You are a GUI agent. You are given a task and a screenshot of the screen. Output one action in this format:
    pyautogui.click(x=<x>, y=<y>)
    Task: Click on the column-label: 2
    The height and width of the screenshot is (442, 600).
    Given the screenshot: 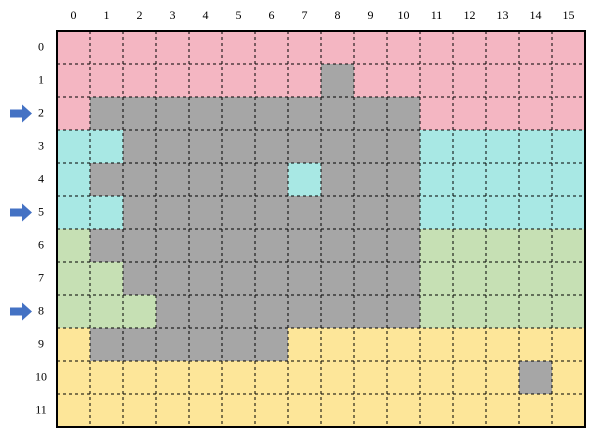 What is the action you would take?
    pyautogui.click(x=140, y=15)
    